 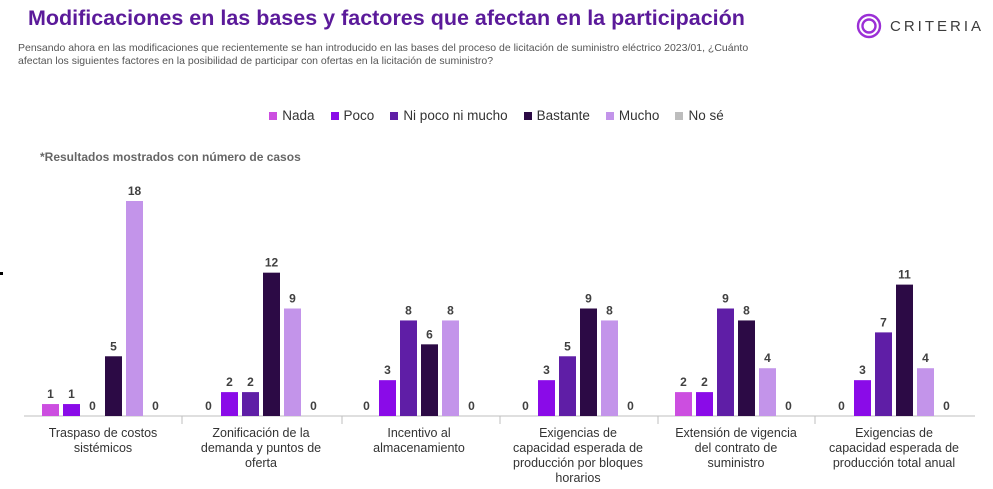 I want to click on data-label: 12, so click(x=272, y=263).